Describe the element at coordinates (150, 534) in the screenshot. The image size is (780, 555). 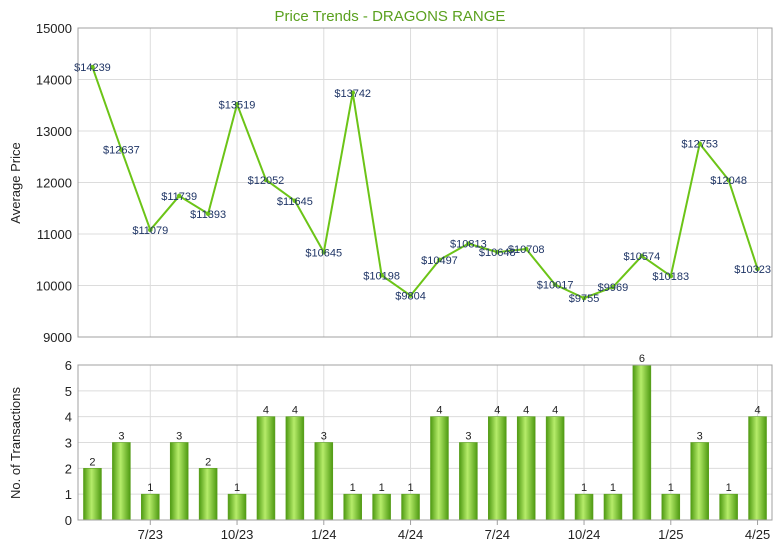
I see `x-tick-label: 7/23` at that location.